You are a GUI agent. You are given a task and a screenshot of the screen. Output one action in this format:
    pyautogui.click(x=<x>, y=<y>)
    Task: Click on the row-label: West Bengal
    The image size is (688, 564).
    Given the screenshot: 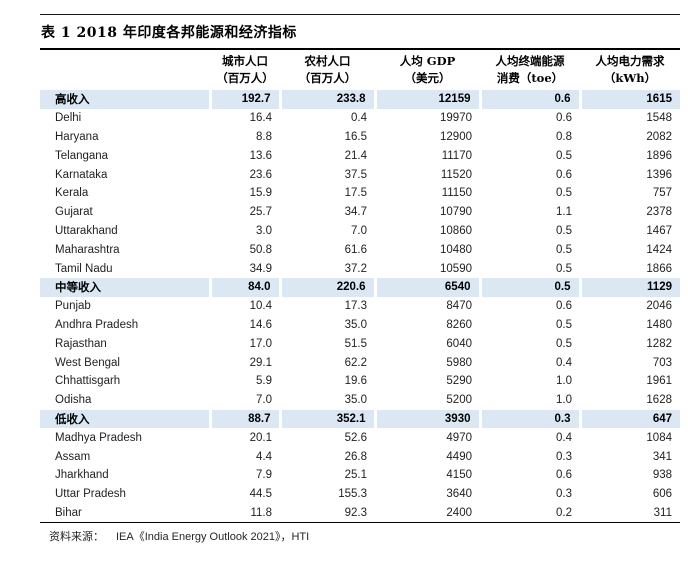 What is the action you would take?
    pyautogui.click(x=87, y=362)
    